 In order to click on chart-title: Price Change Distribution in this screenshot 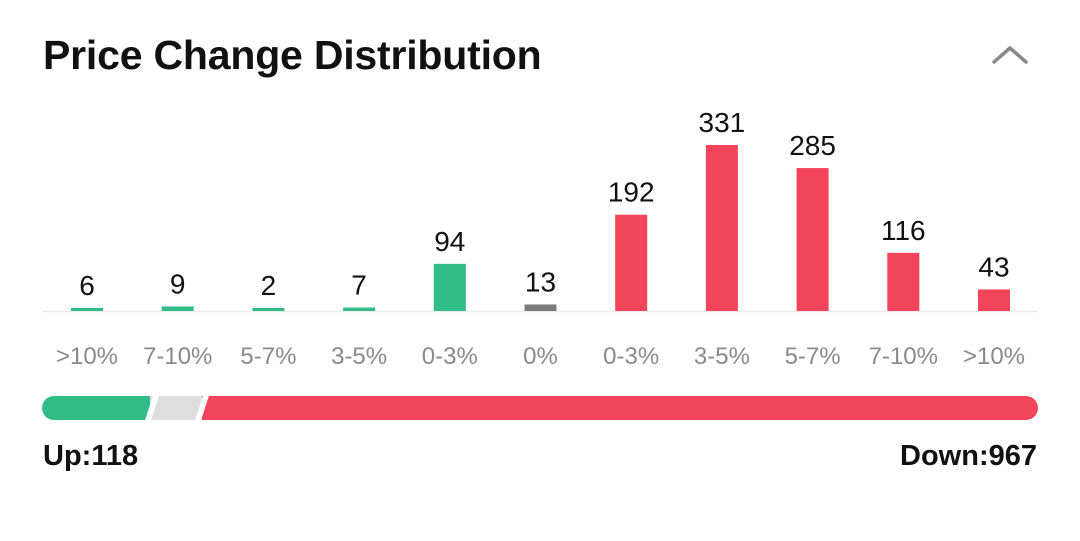, I will do `click(292, 55)`.